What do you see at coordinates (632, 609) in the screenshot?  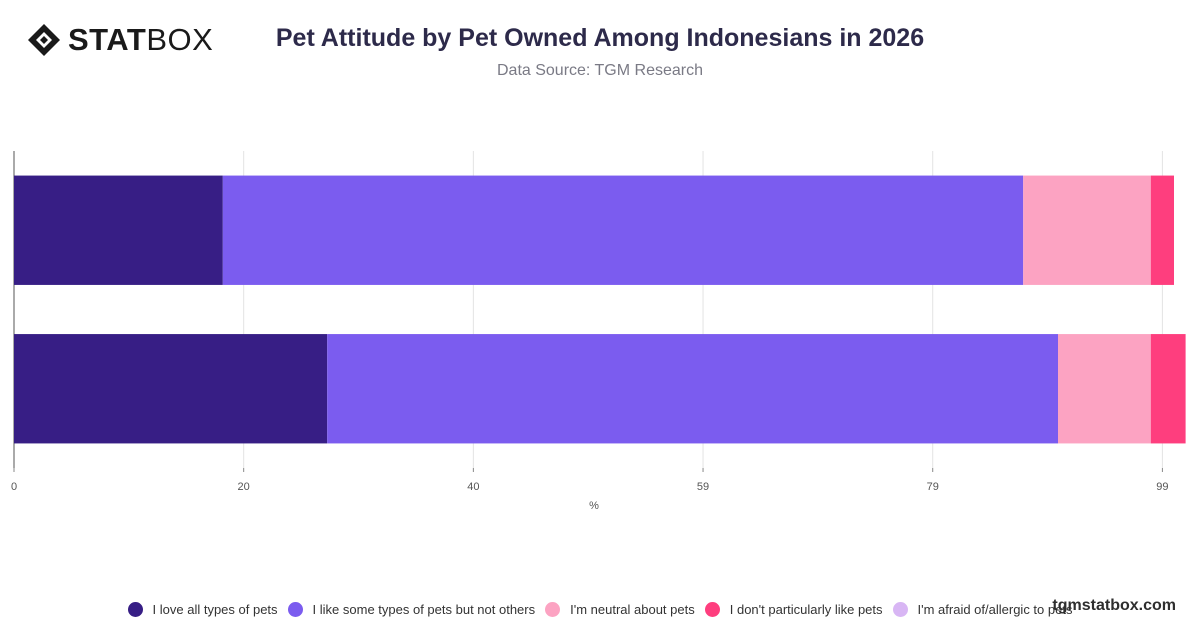 I see `legend-label: I'm neutral about pets` at bounding box center [632, 609].